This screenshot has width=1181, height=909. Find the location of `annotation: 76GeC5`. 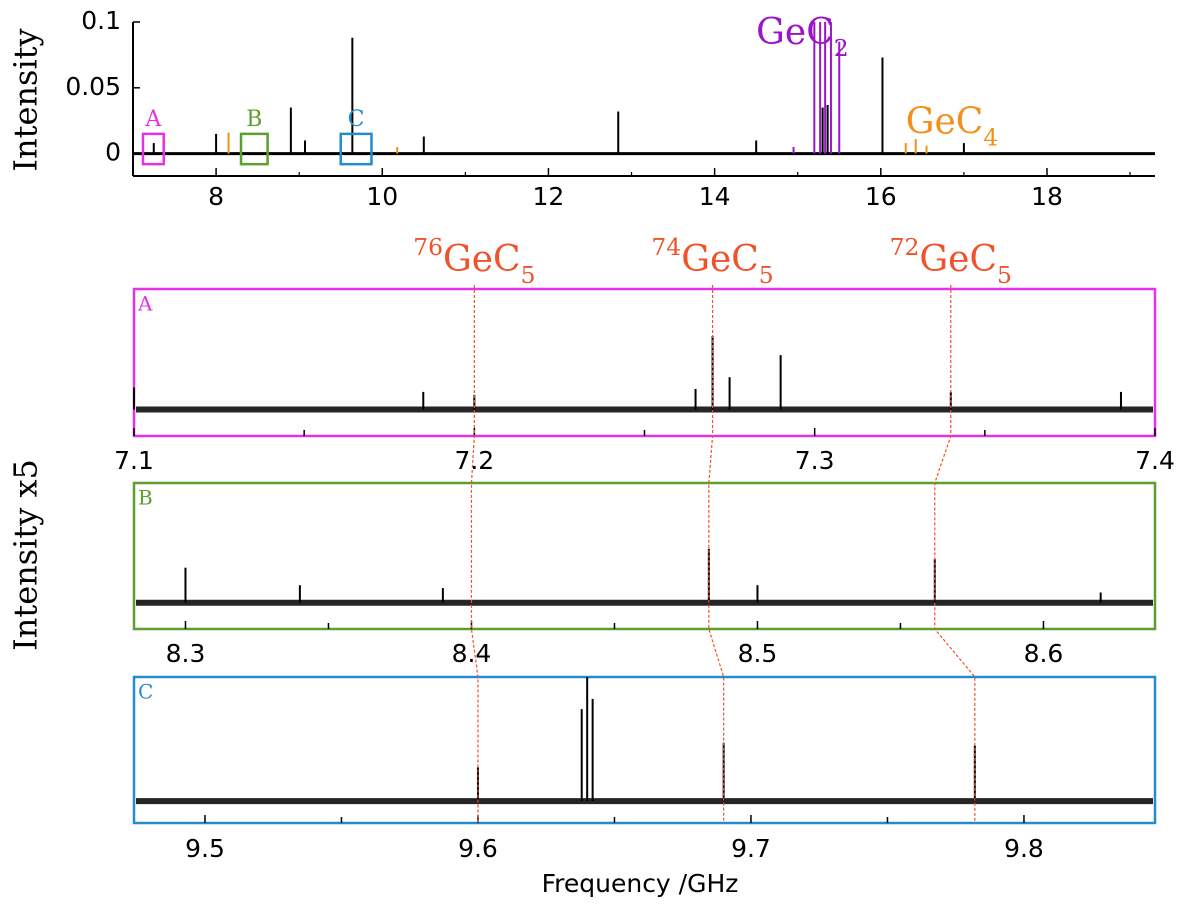

annotation: 76GeC5 is located at coordinates (474, 261).